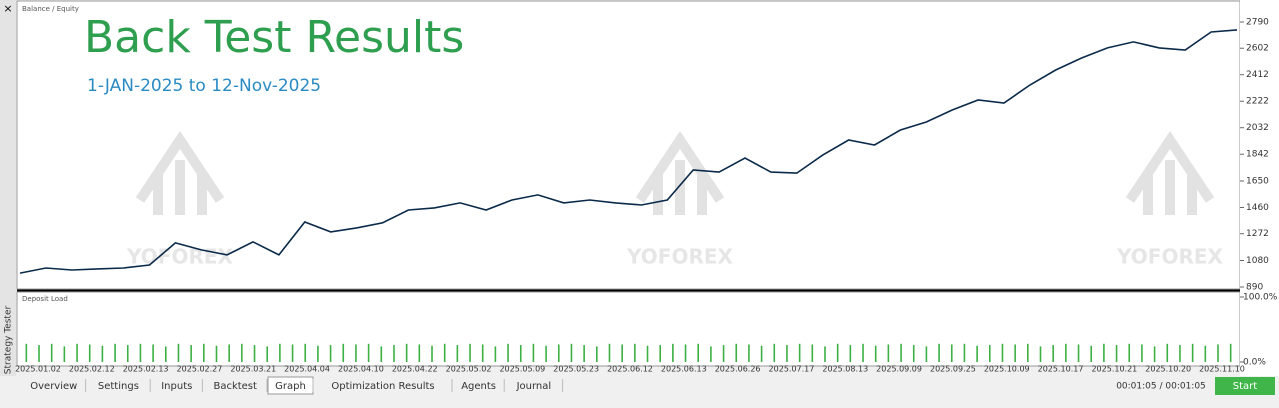  I want to click on sidebar, so click(8, 202).